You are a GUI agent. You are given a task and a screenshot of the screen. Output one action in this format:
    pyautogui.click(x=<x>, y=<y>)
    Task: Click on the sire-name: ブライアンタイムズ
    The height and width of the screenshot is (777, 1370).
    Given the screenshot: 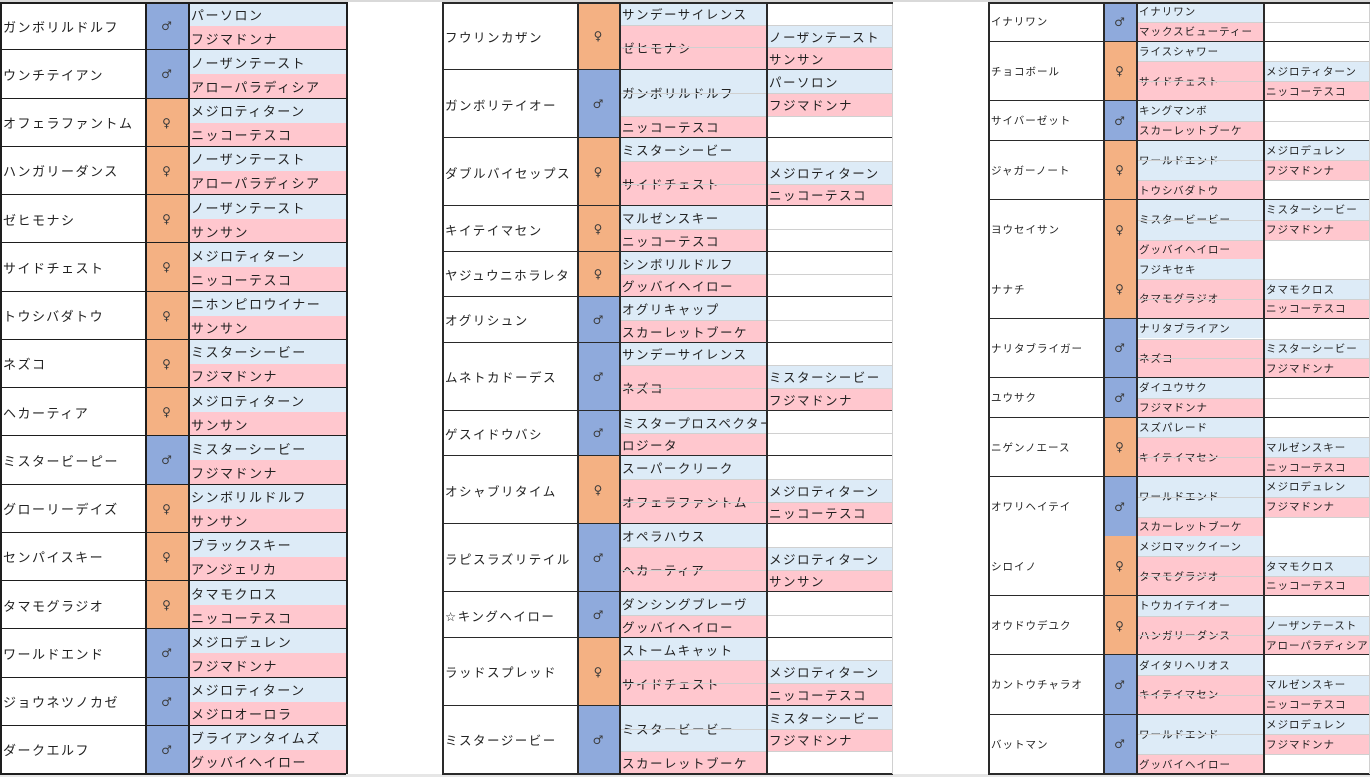 What is the action you would take?
    pyautogui.click(x=267, y=737)
    